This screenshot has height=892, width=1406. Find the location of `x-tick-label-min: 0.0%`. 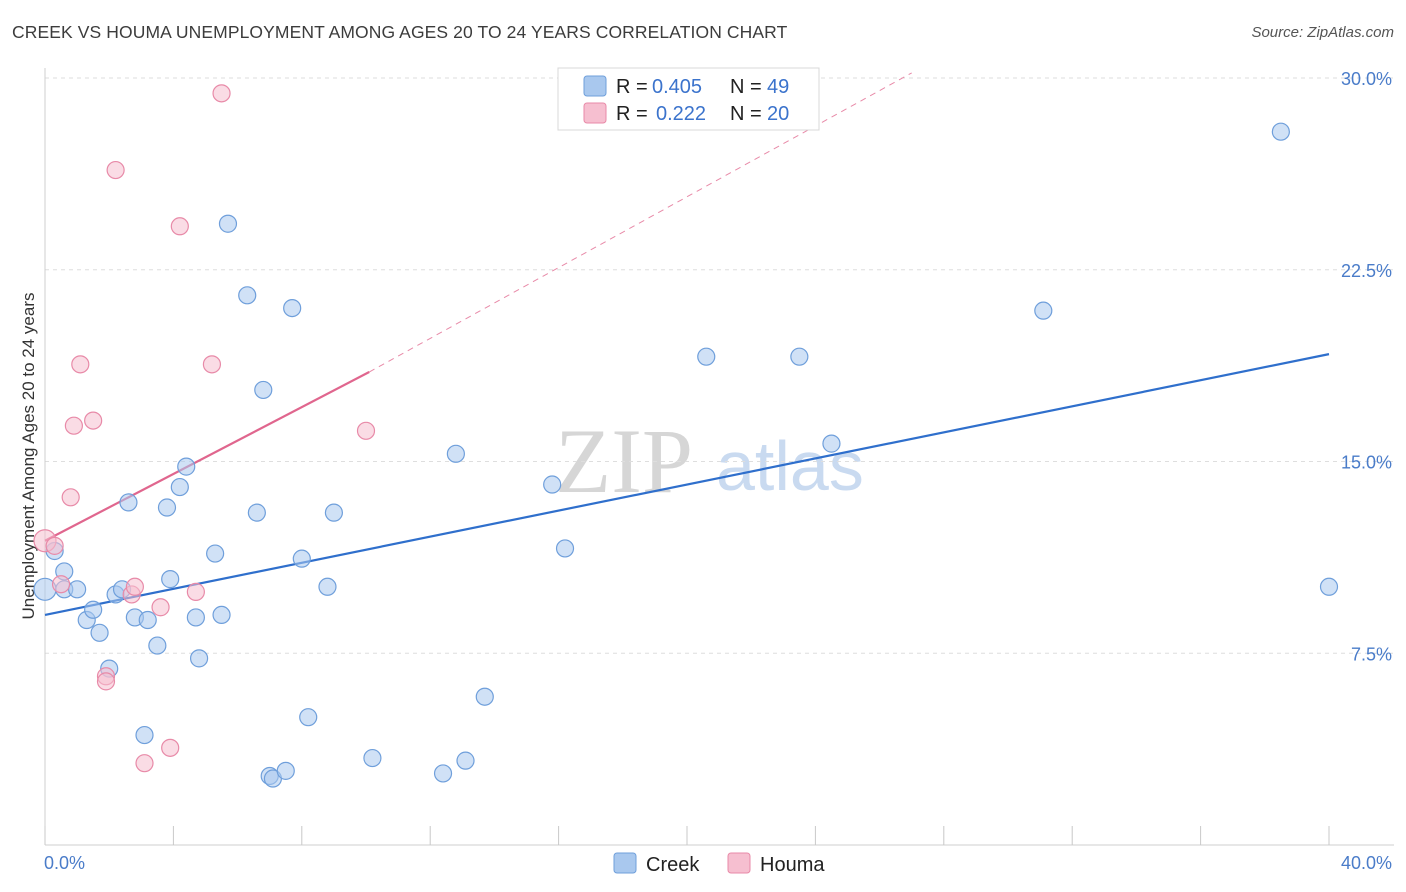

x-tick-label-min: 0.0% is located at coordinates (64, 863).